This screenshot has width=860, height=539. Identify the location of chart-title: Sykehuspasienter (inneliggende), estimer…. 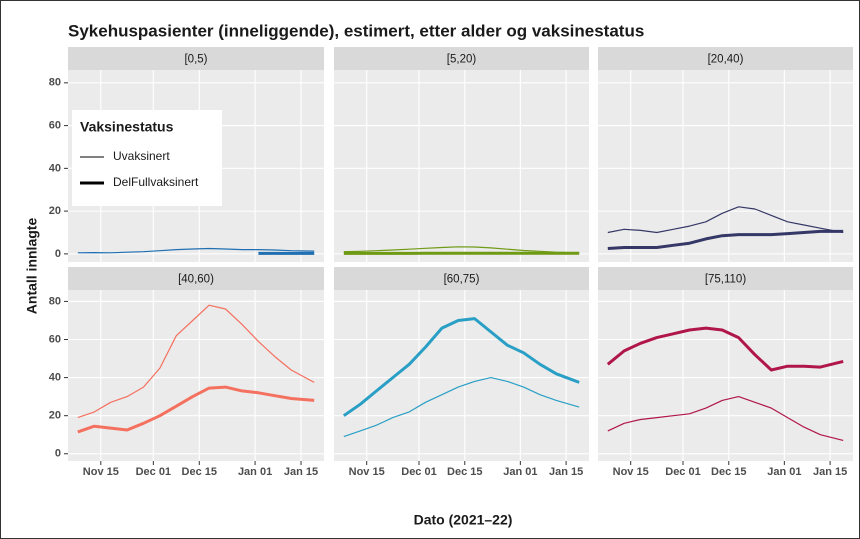
(356, 30).